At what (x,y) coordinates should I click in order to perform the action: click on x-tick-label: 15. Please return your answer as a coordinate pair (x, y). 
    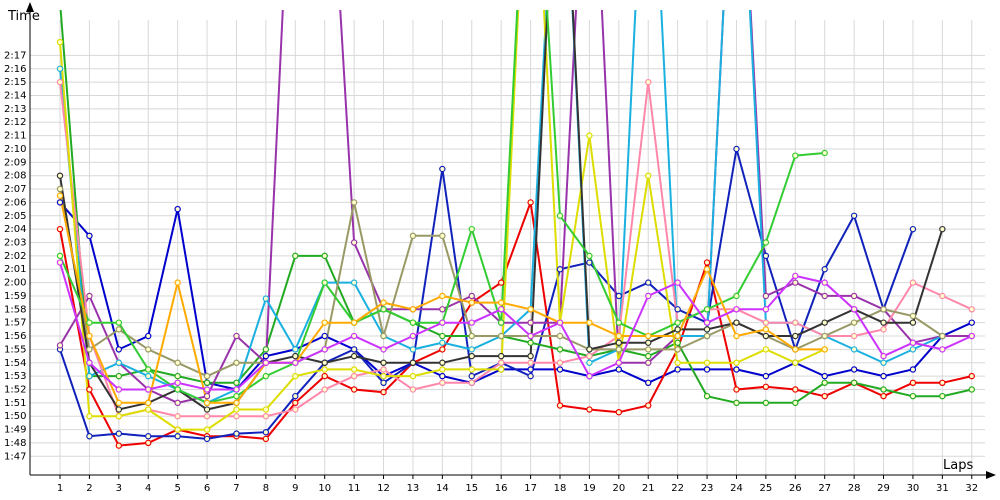
    Looking at the image, I should click on (471, 488).